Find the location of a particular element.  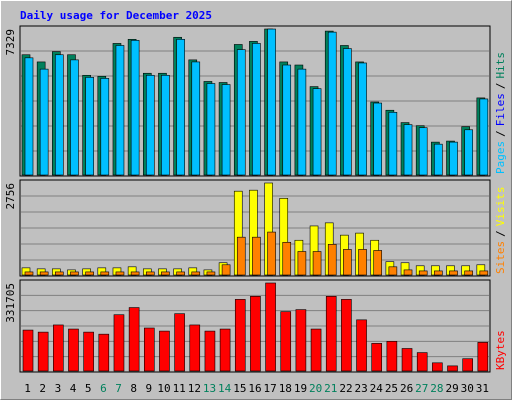

legend: Pages / Files / Hits is located at coordinates (500, 113).